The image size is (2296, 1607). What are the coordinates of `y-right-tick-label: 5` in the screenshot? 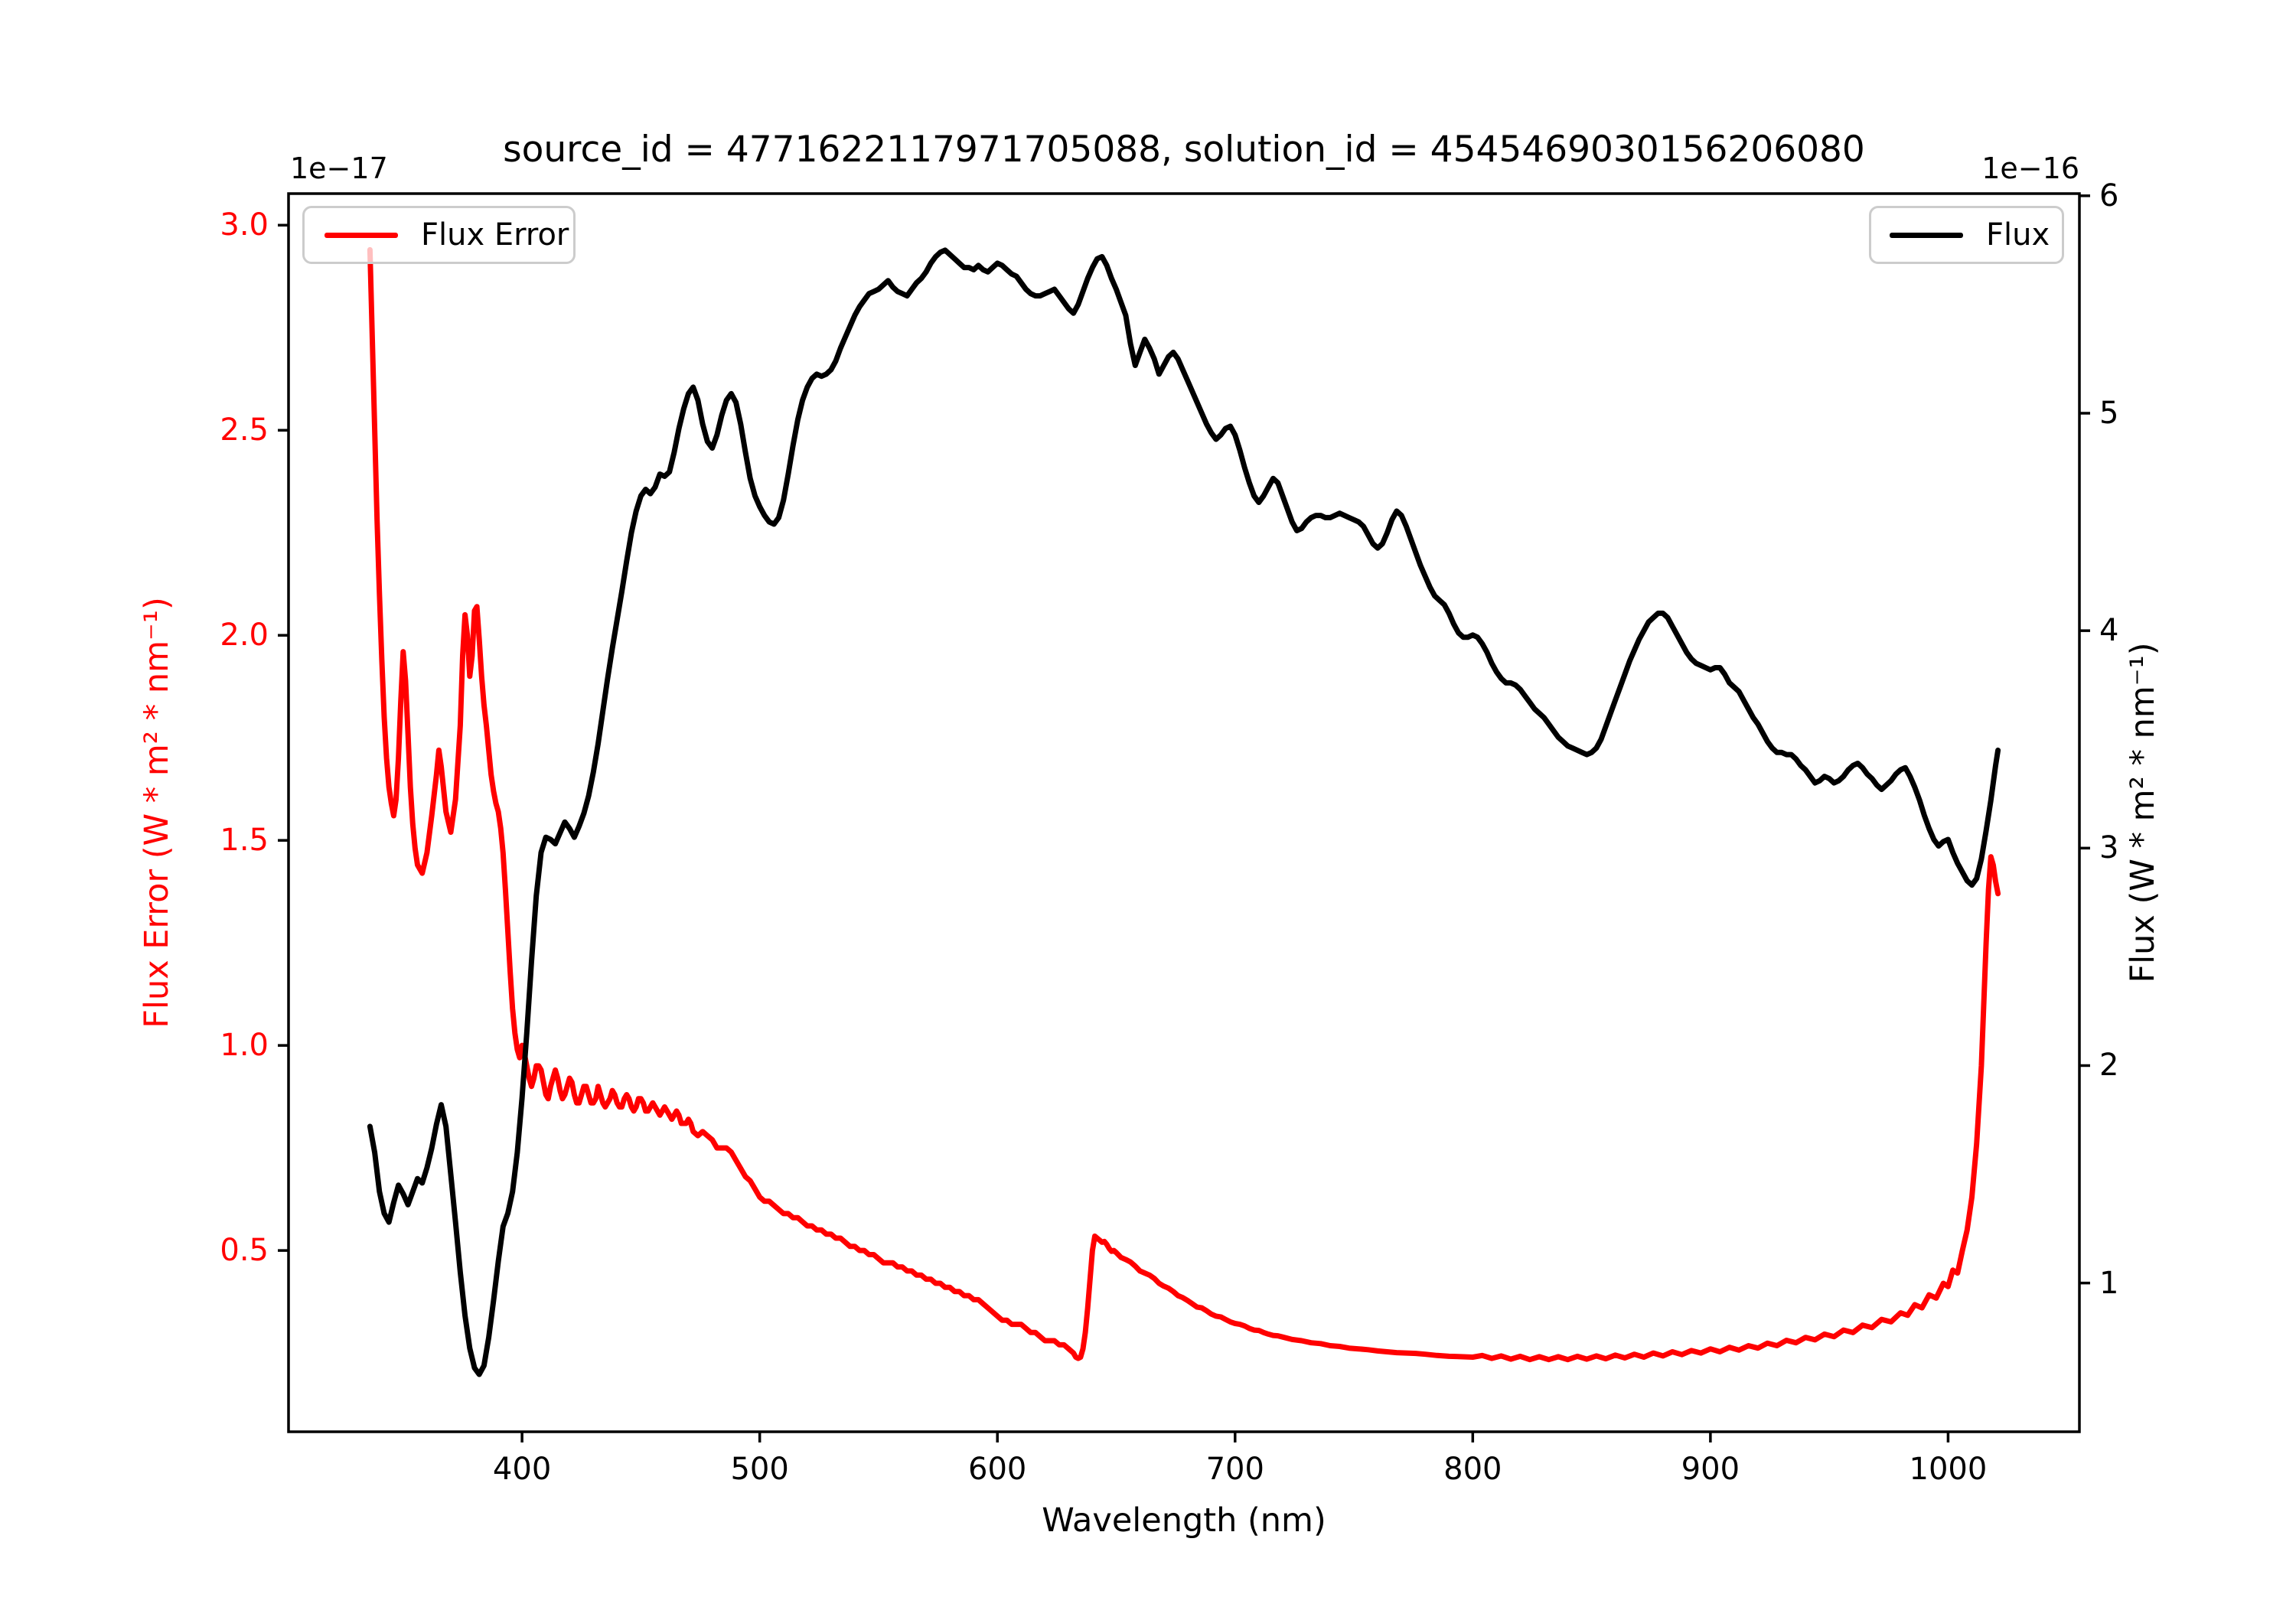 It's located at (2109, 413).